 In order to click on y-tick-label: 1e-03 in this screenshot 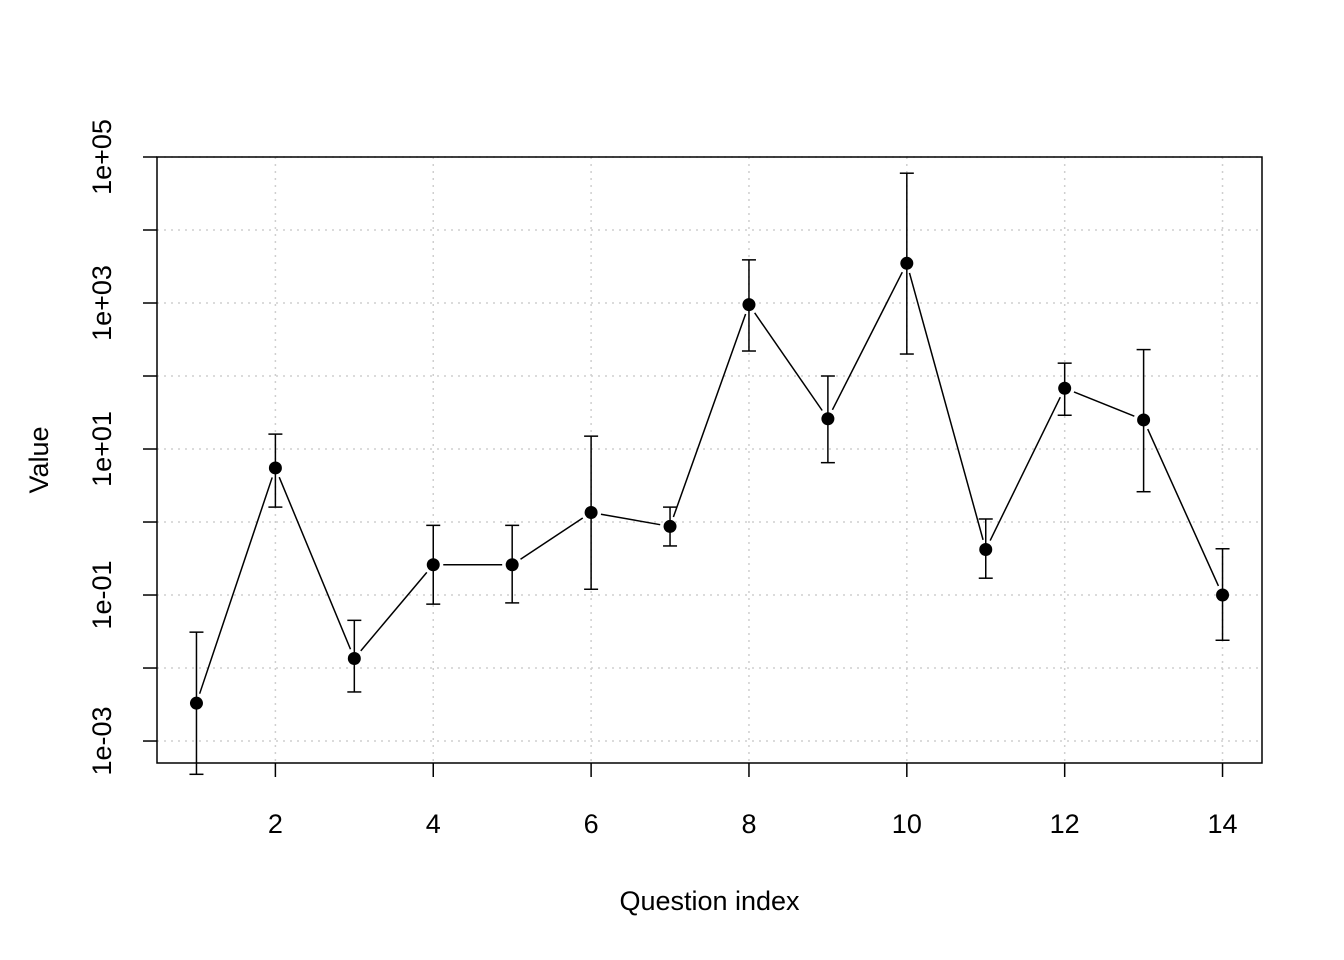, I will do `click(102, 740)`.